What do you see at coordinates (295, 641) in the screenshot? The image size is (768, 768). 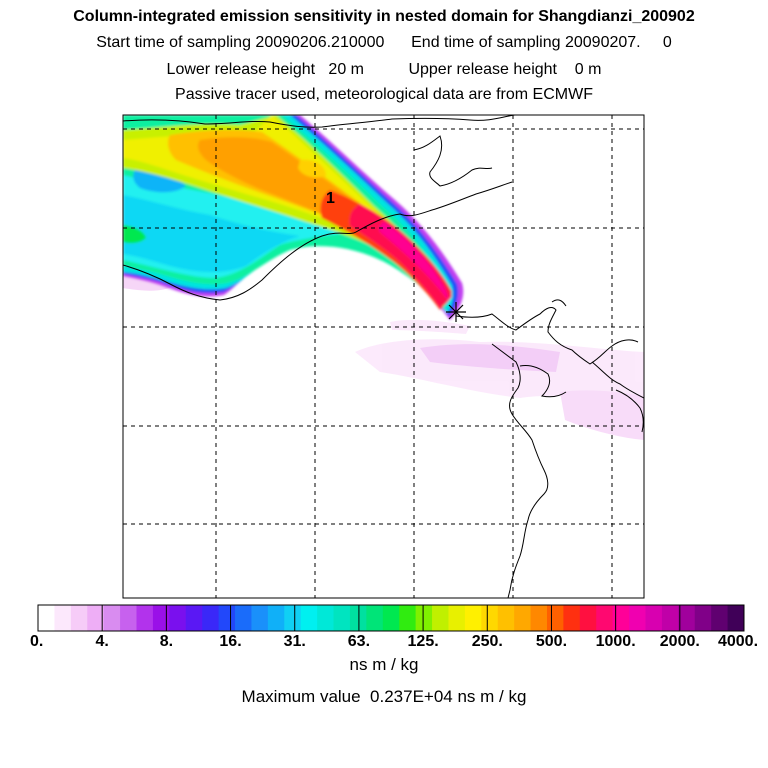 I see `colorbar-tick-label: 31.` at bounding box center [295, 641].